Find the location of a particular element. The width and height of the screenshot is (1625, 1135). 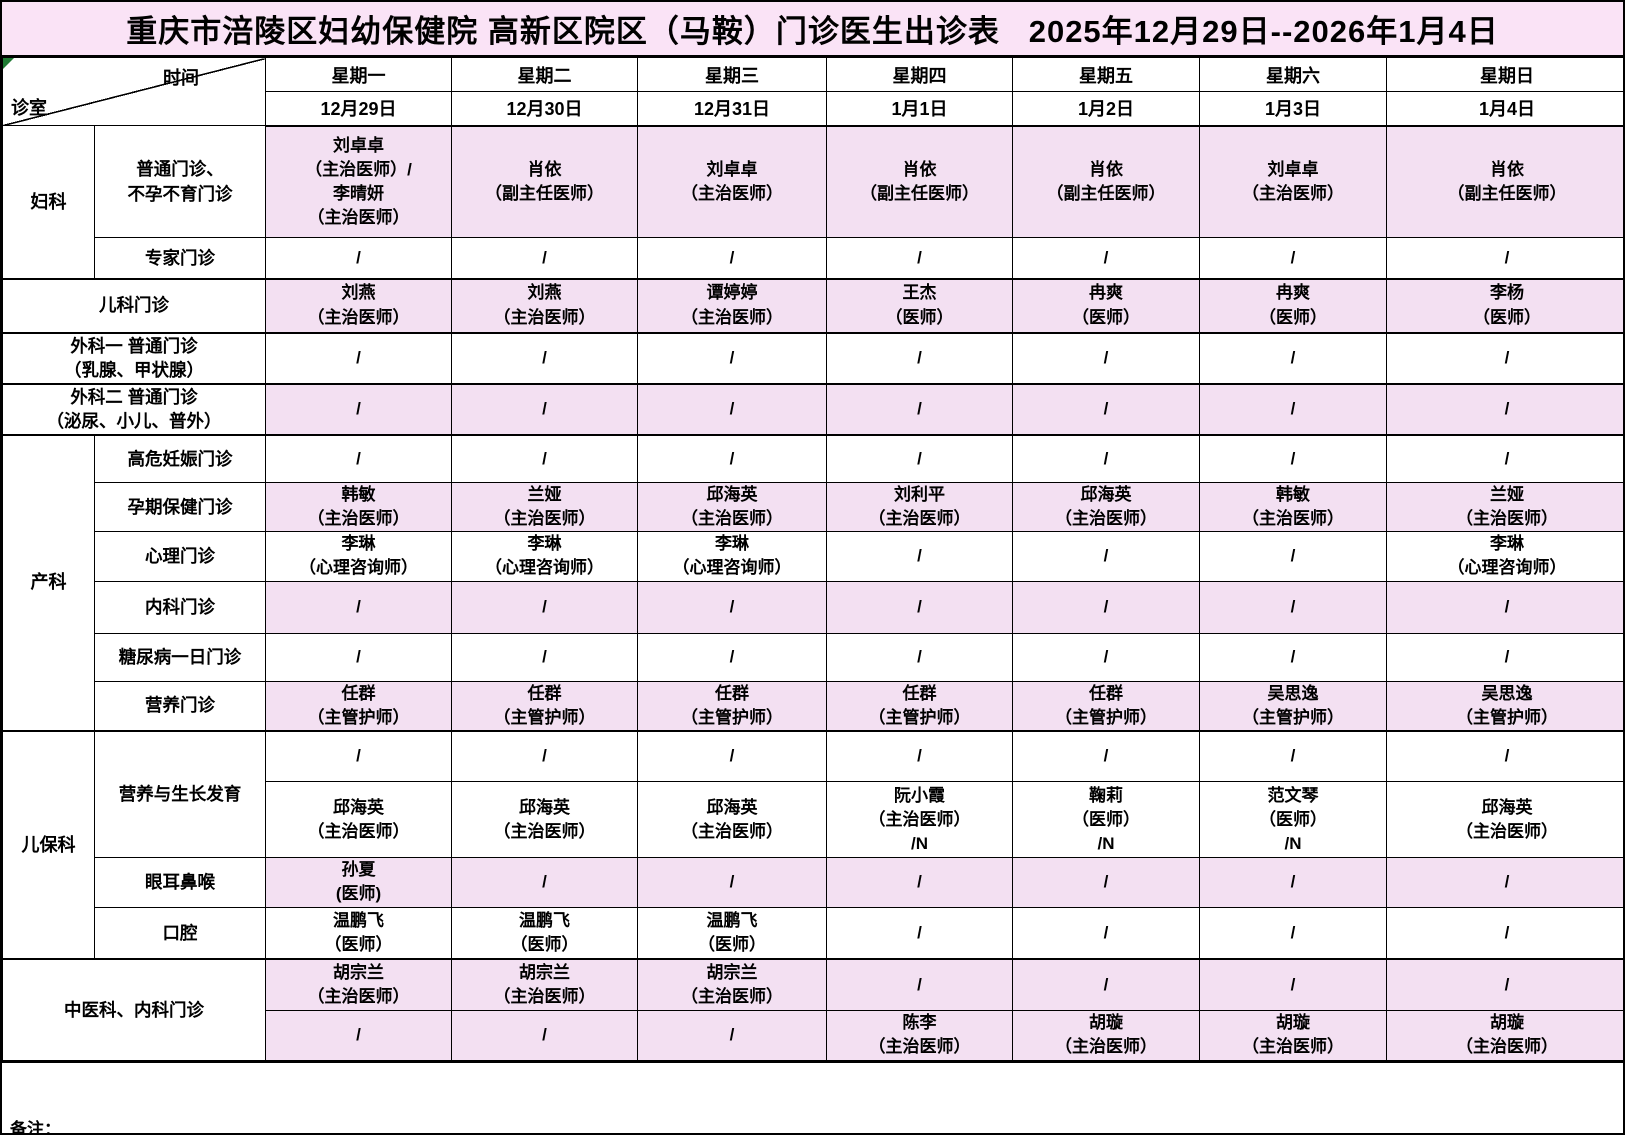

row-label: 营养与生长发育 is located at coordinates (180, 794).